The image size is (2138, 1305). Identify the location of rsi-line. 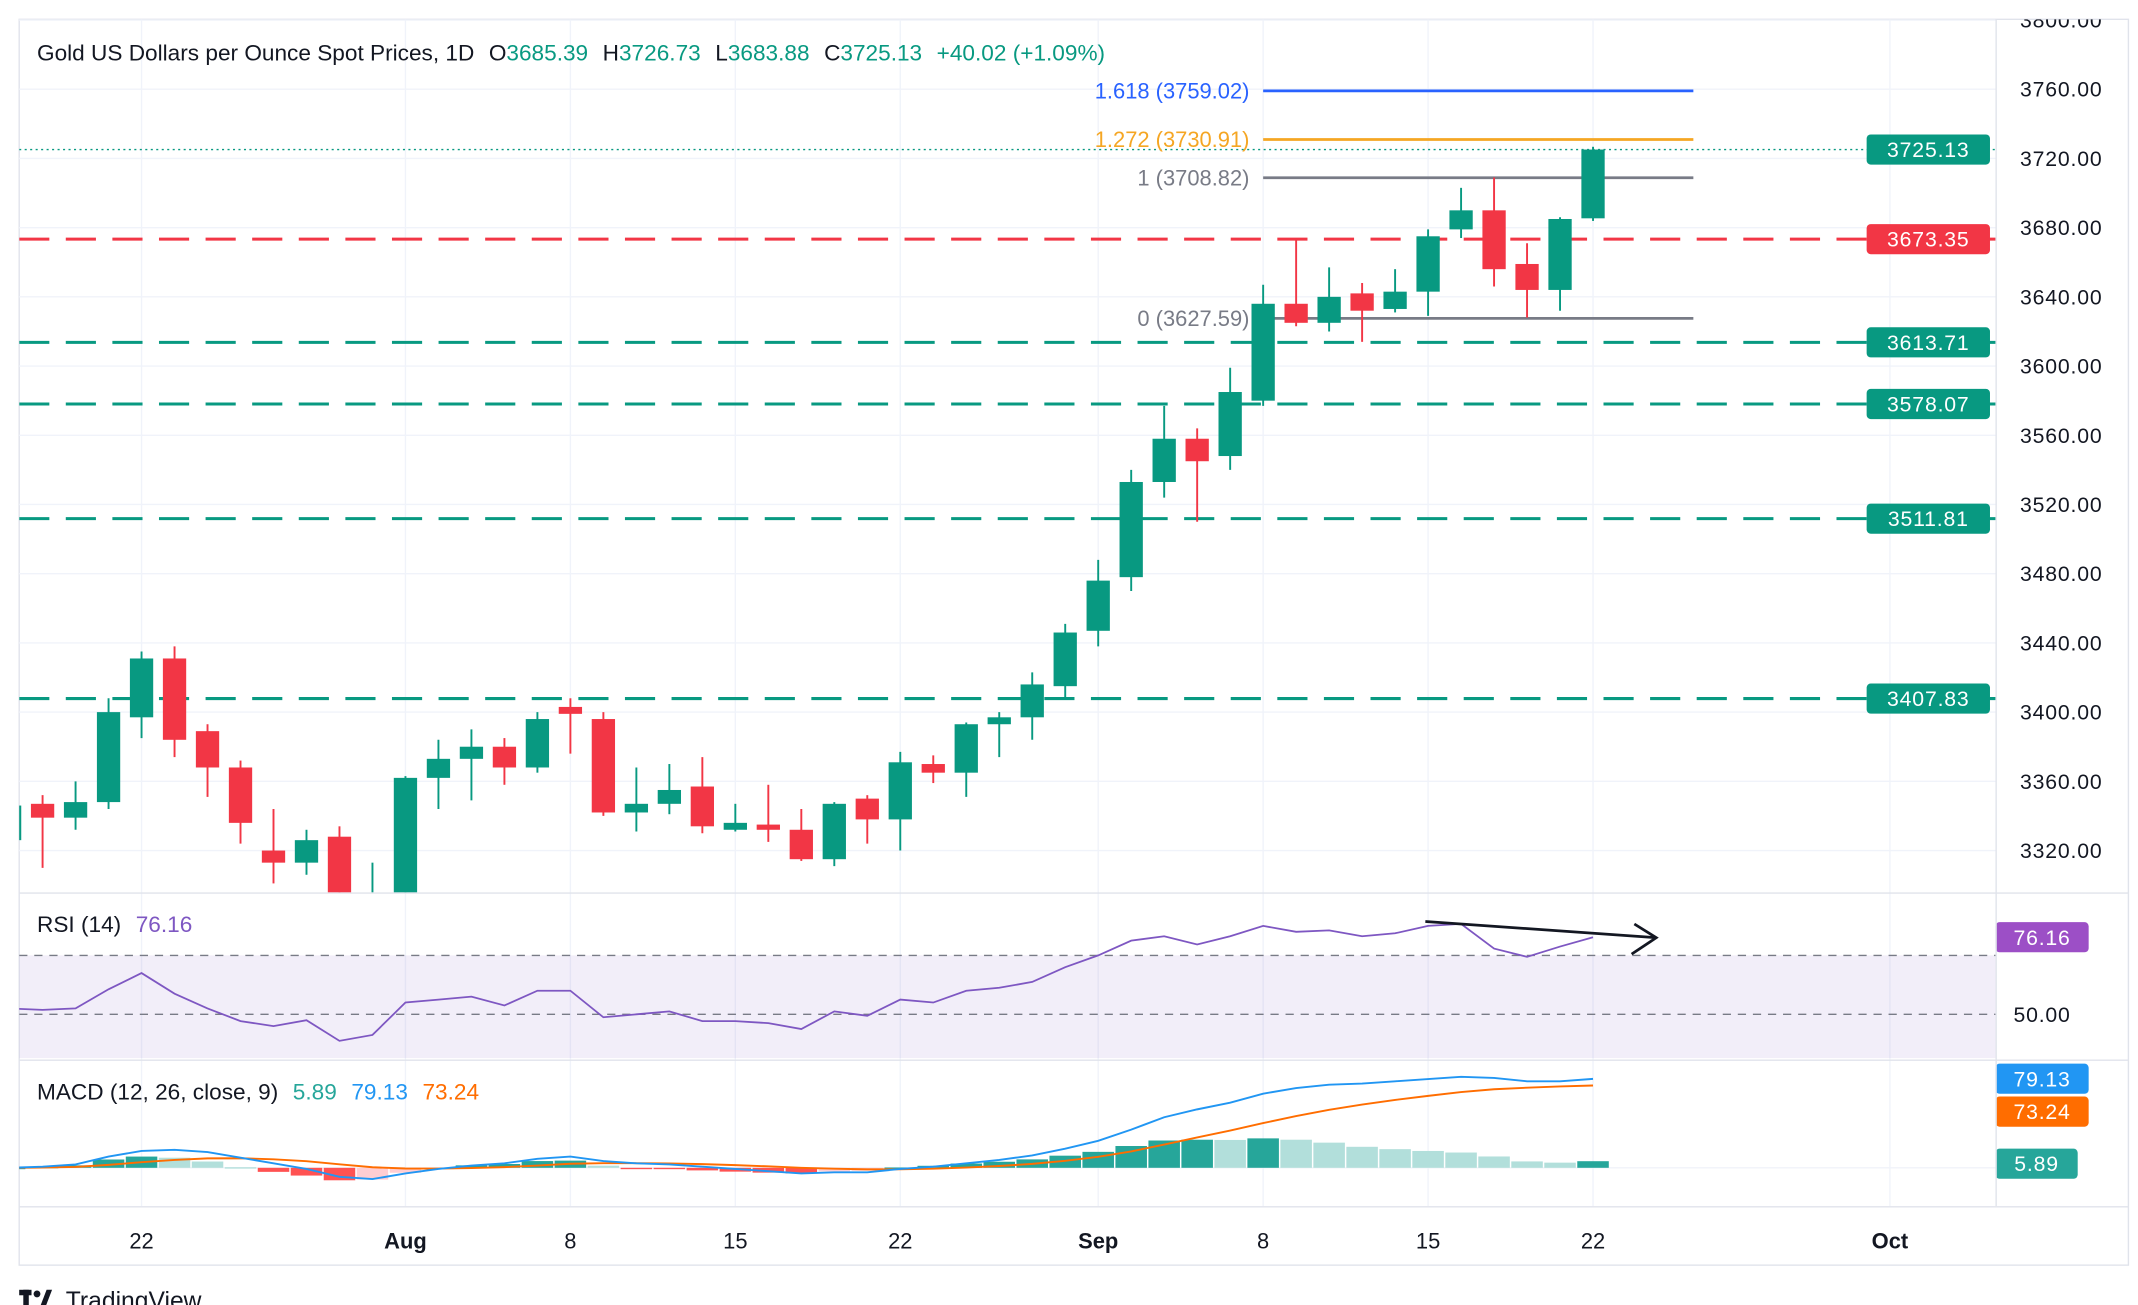
(806, 982).